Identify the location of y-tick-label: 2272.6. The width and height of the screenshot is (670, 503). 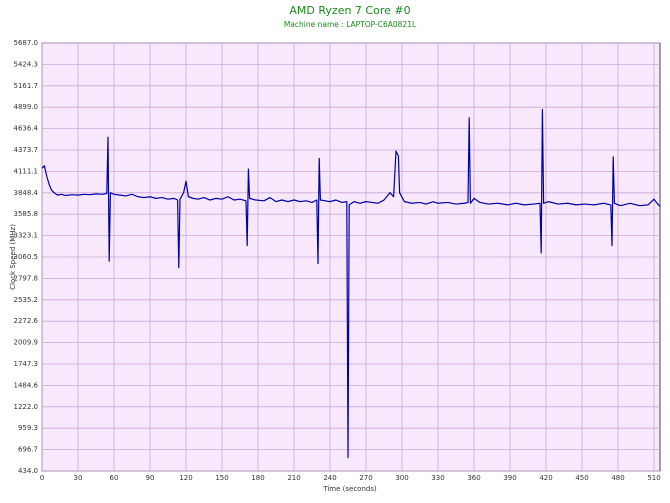
(26, 321).